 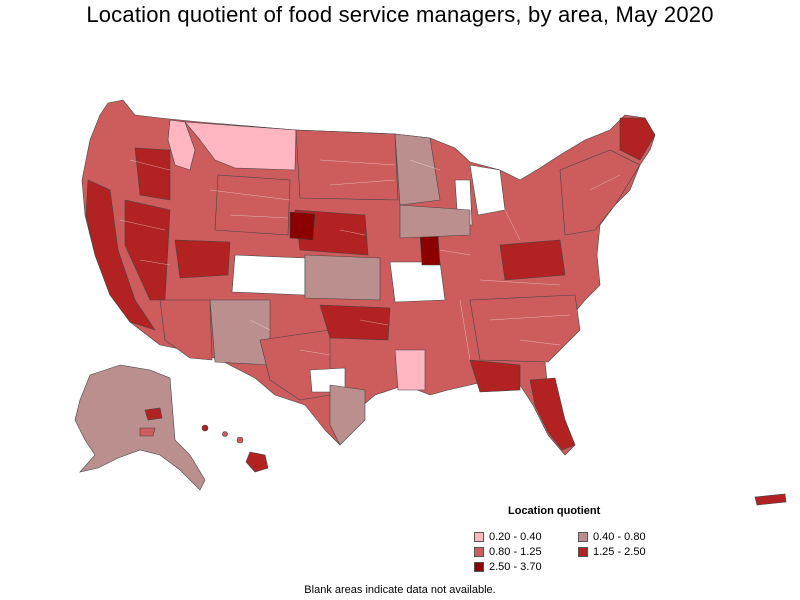 What do you see at coordinates (410, 370) in the screenshot?
I see `mississippi-region` at bounding box center [410, 370].